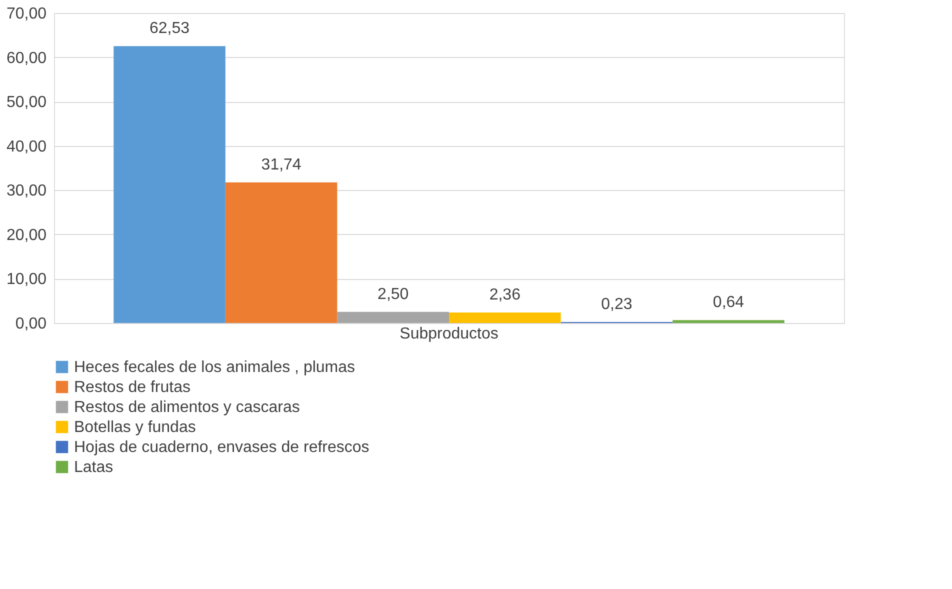 This screenshot has width=952, height=589. I want to click on y-tick-label: 40,00, so click(26, 147).